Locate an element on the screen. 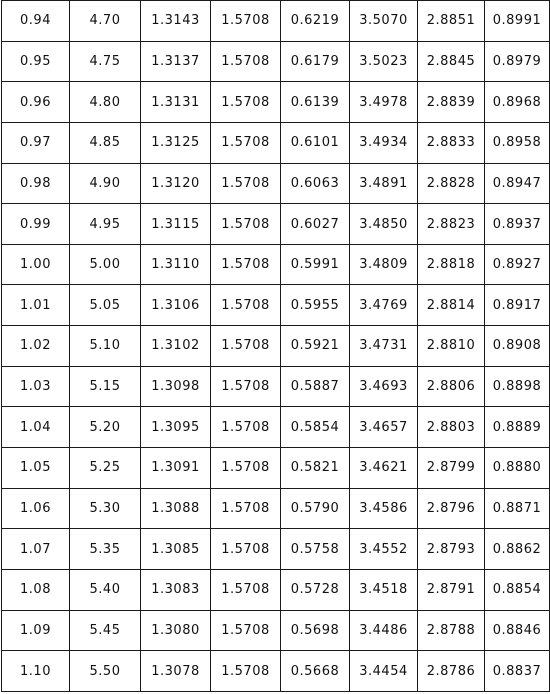 The width and height of the screenshot is (550, 694). table-cell: 1.3131 is located at coordinates (175, 102).